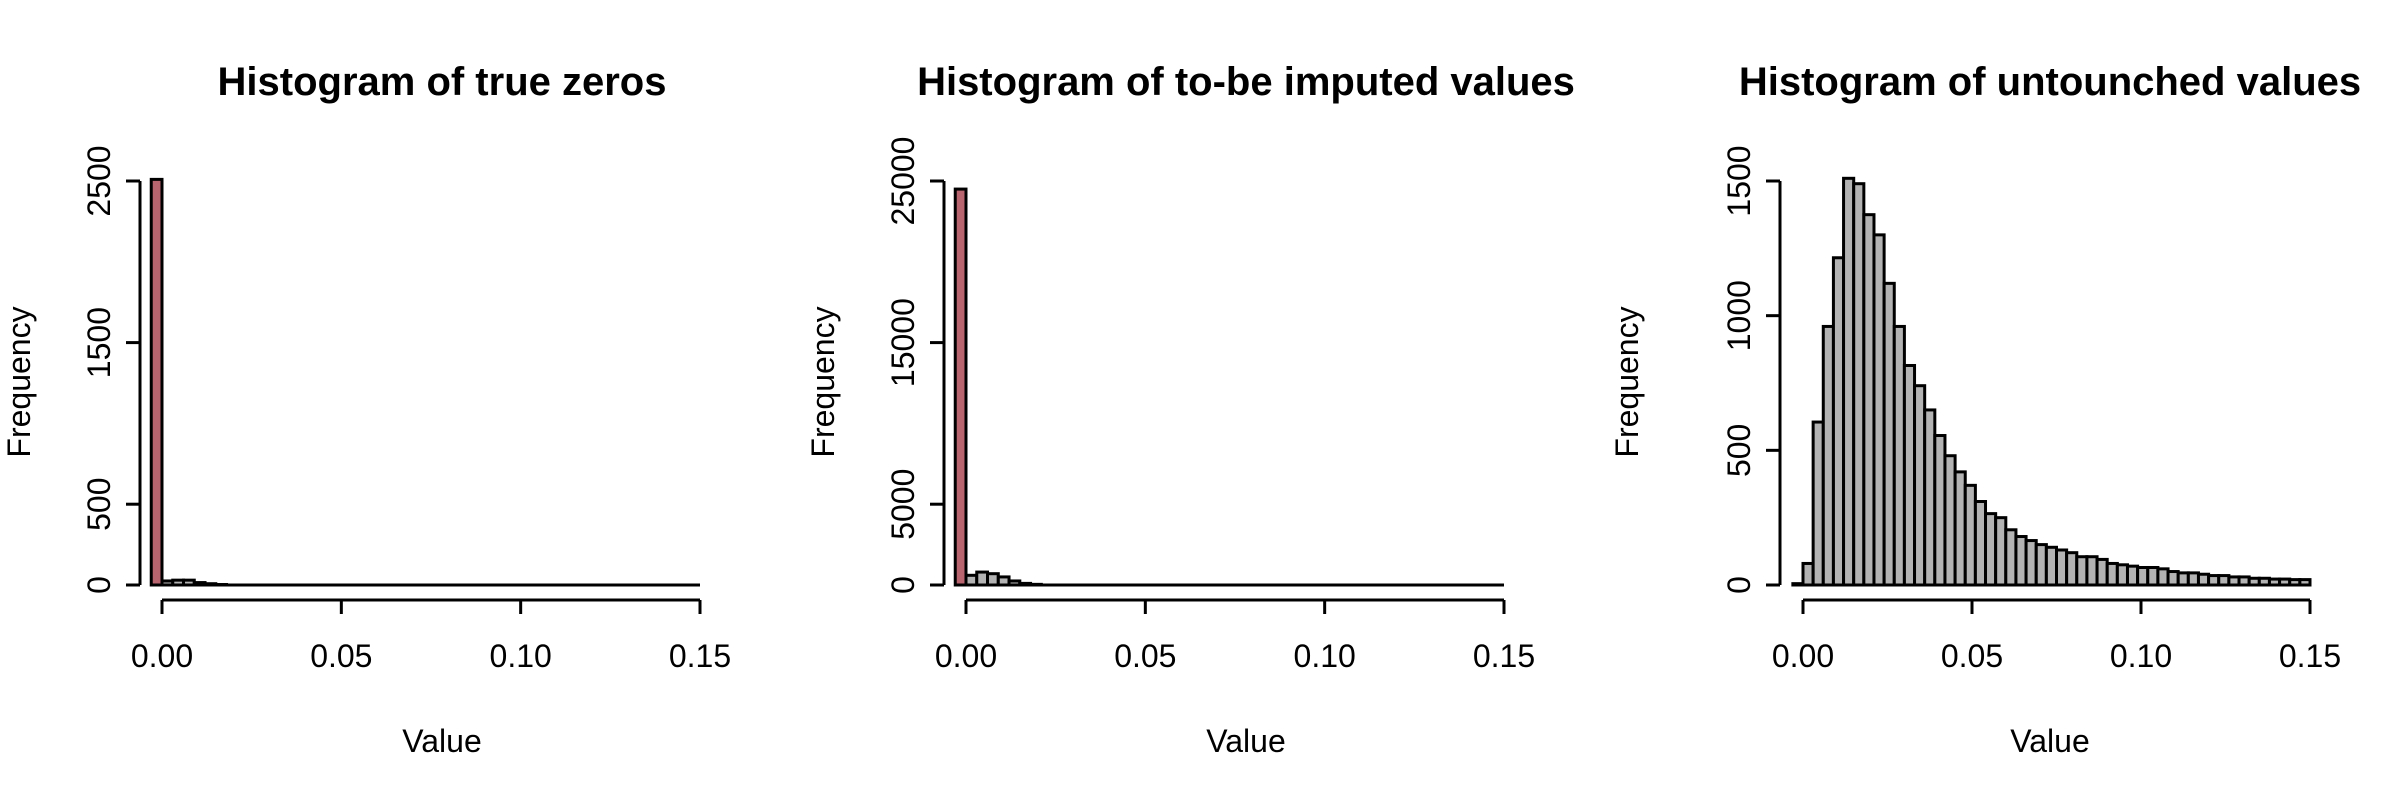  I want to click on chart-title: Histogram of to-be imputed values, so click(1246, 82).